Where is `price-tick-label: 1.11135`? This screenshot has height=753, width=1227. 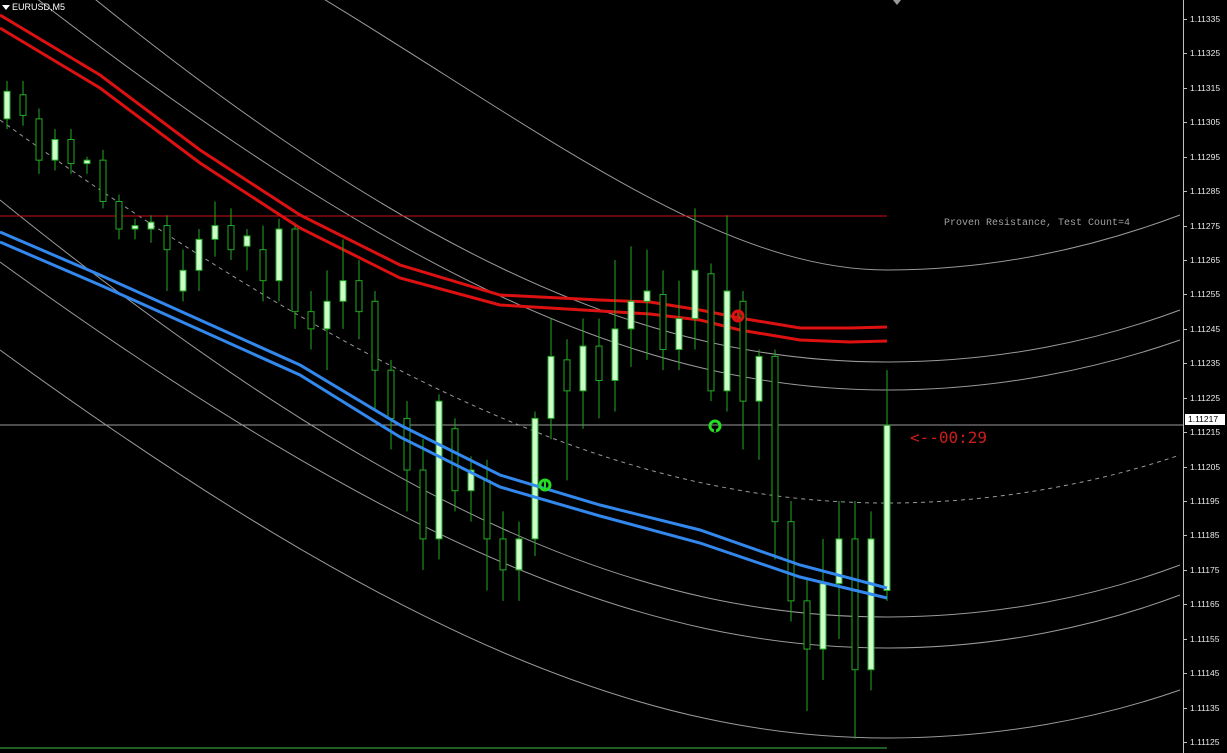
price-tick-label: 1.11135 is located at coordinates (1205, 707).